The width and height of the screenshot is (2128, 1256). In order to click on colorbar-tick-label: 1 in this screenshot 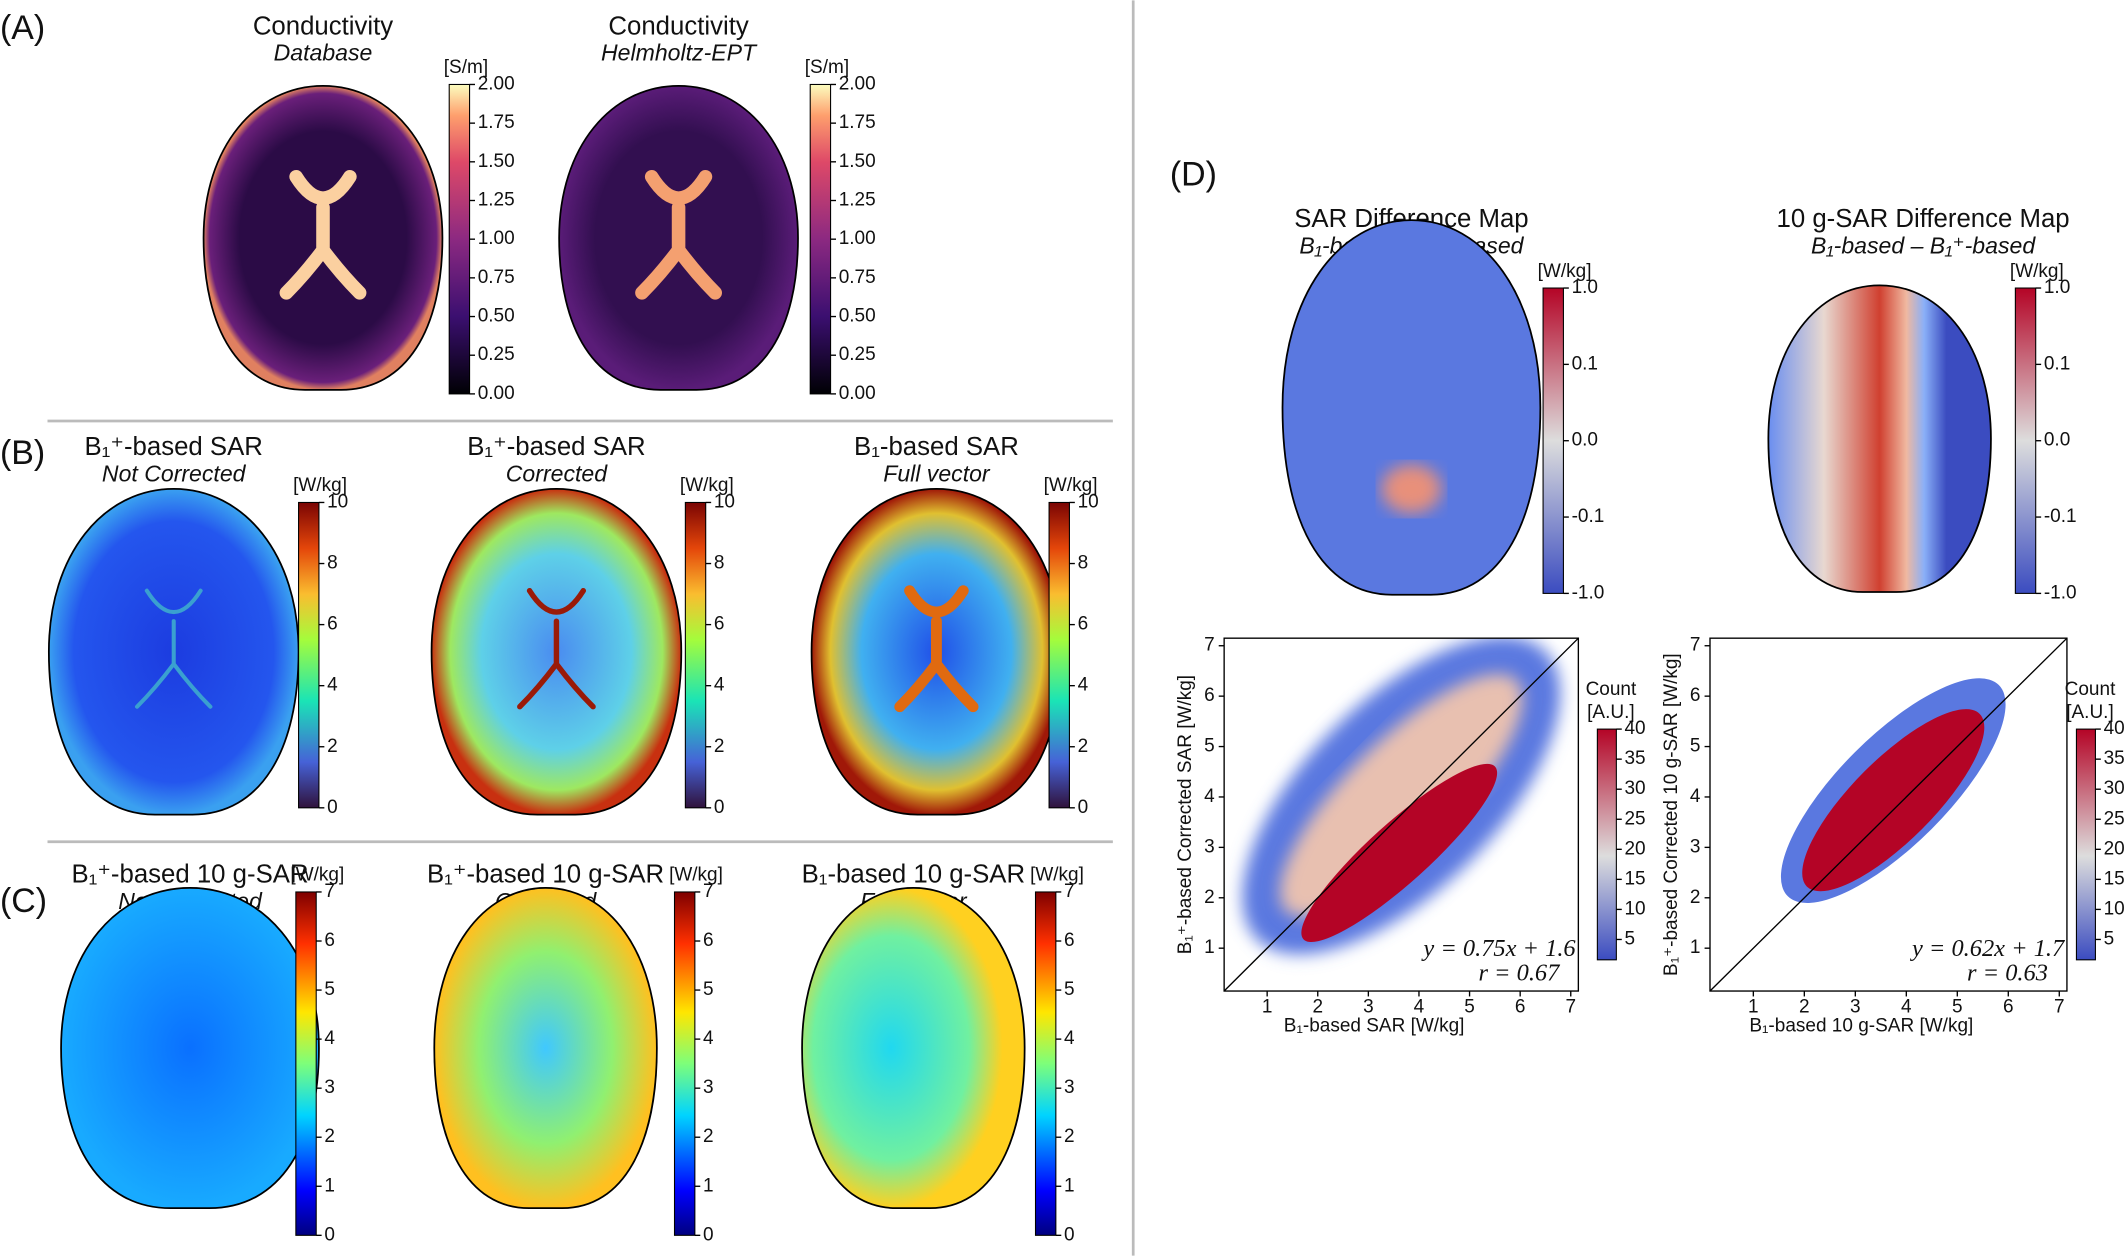, I will do `click(1069, 1185)`.